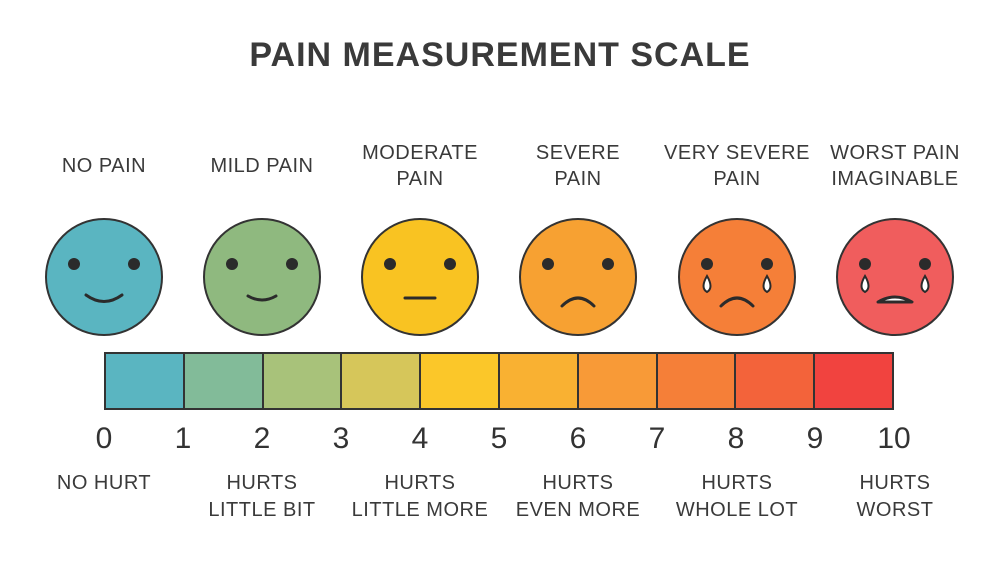  I want to click on scale-tick-label: 4, so click(420, 438).